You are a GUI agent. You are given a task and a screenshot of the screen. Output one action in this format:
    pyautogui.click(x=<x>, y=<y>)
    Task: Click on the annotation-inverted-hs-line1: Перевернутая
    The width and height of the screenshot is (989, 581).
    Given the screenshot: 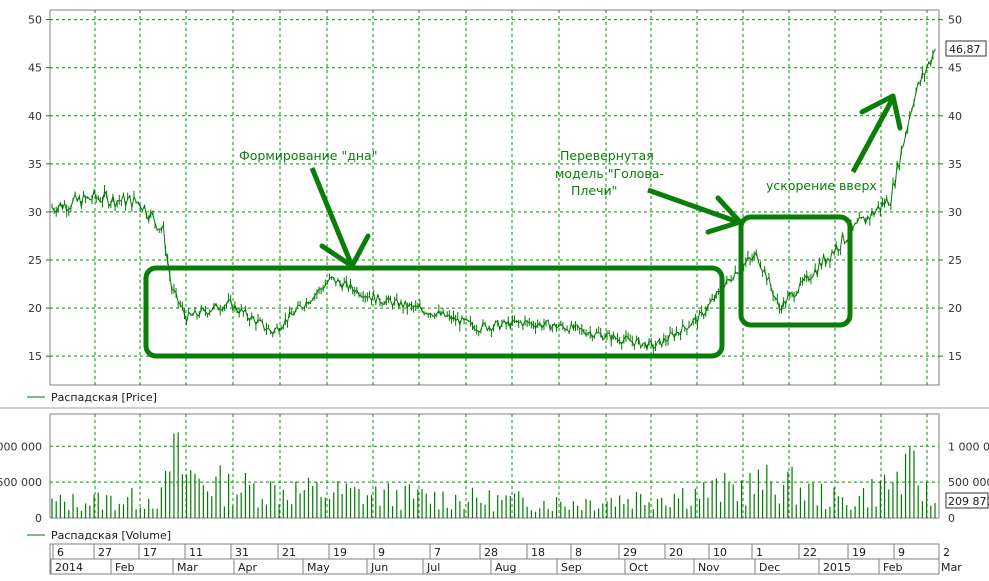 What is the action you would take?
    pyautogui.click(x=607, y=155)
    